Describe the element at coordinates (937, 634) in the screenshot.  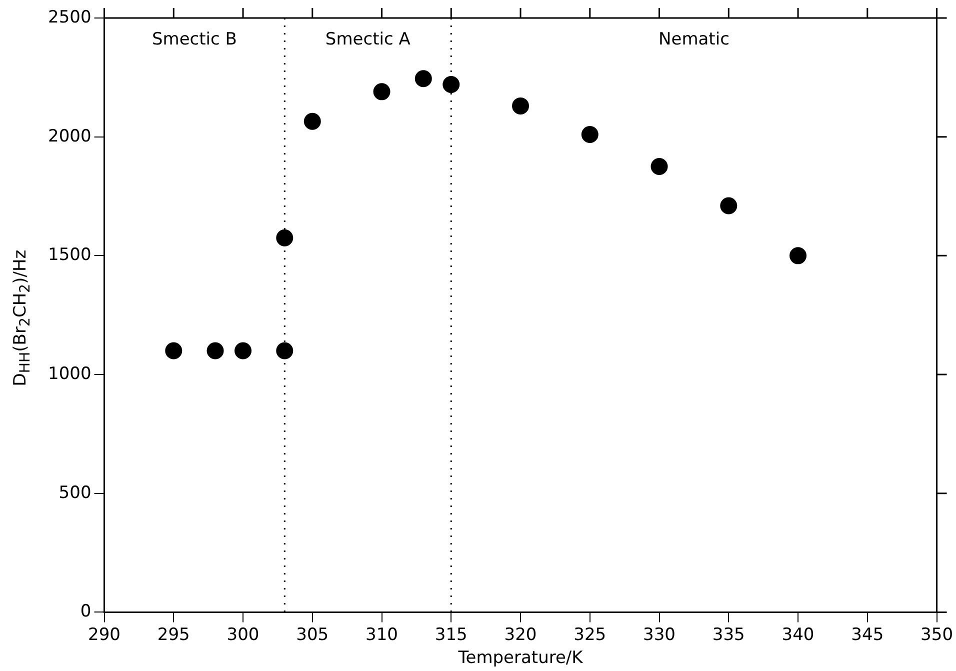
I see `x-tick-label: 350` at that location.